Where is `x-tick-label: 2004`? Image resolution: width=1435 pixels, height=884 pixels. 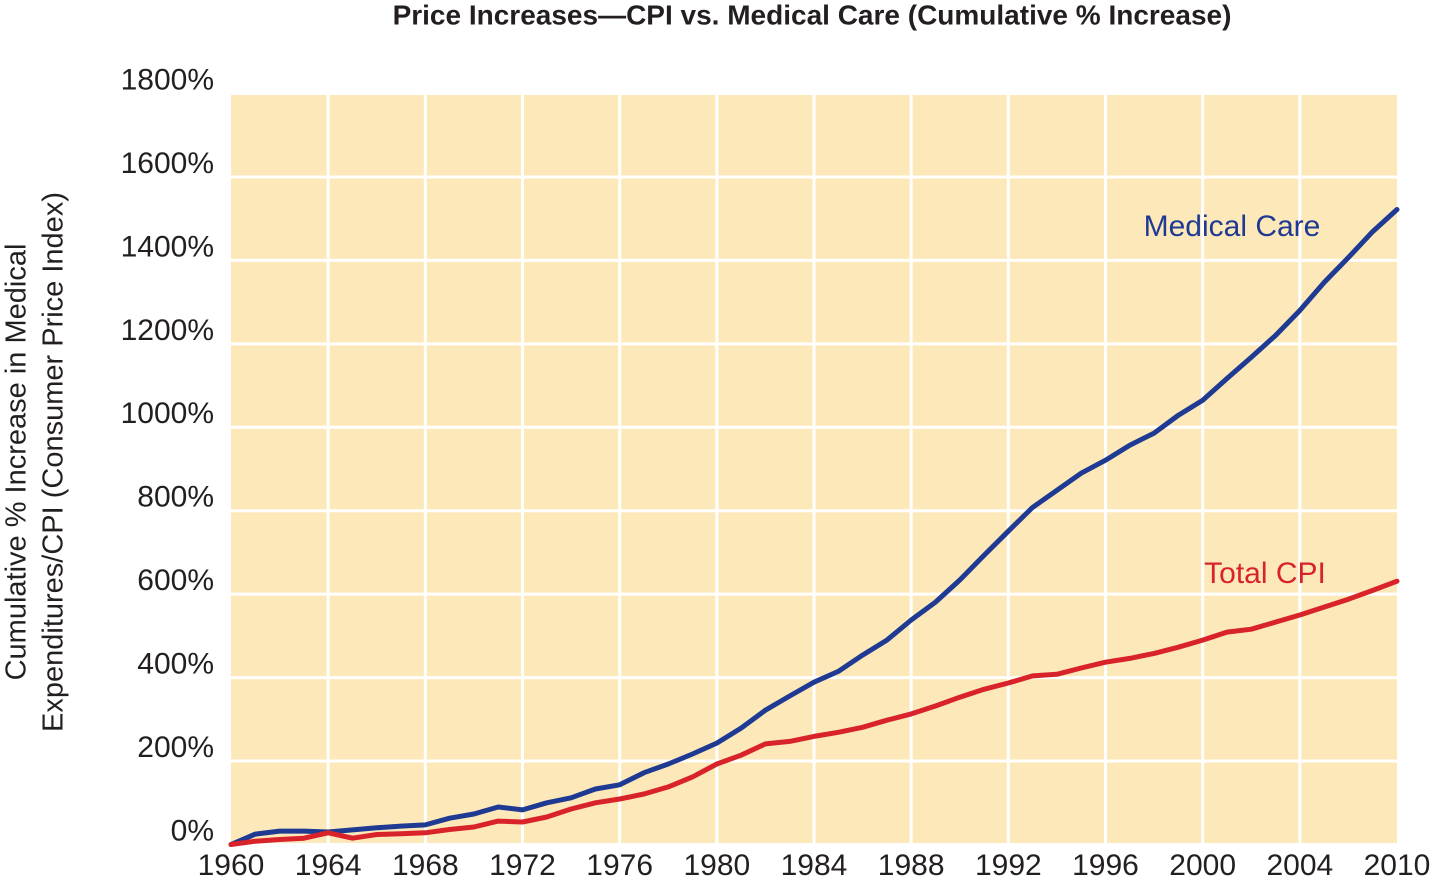 x-tick-label: 2004 is located at coordinates (1299, 865).